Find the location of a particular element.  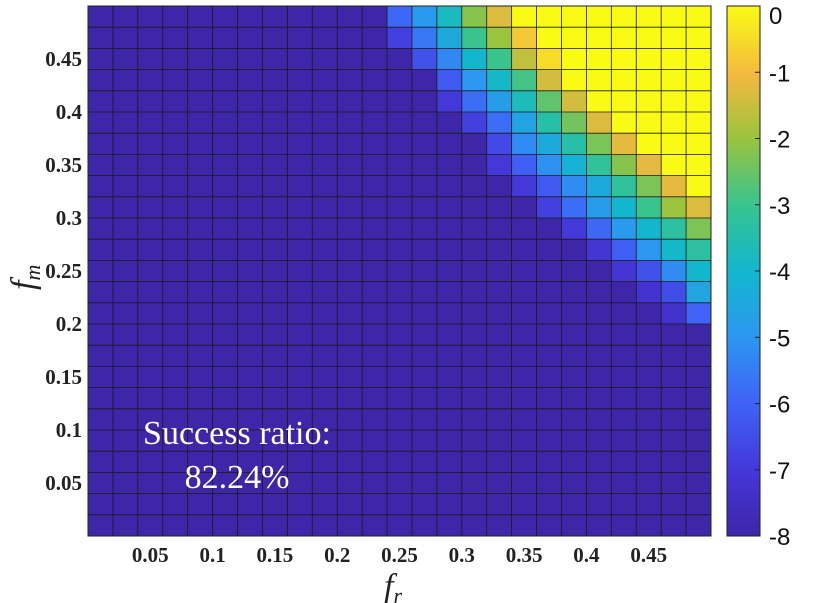

x-axis-ticks: 0.05 0.1 0.15 0.2 0.25 0.3 0.35 0.4 0.45 is located at coordinates (399, 555).